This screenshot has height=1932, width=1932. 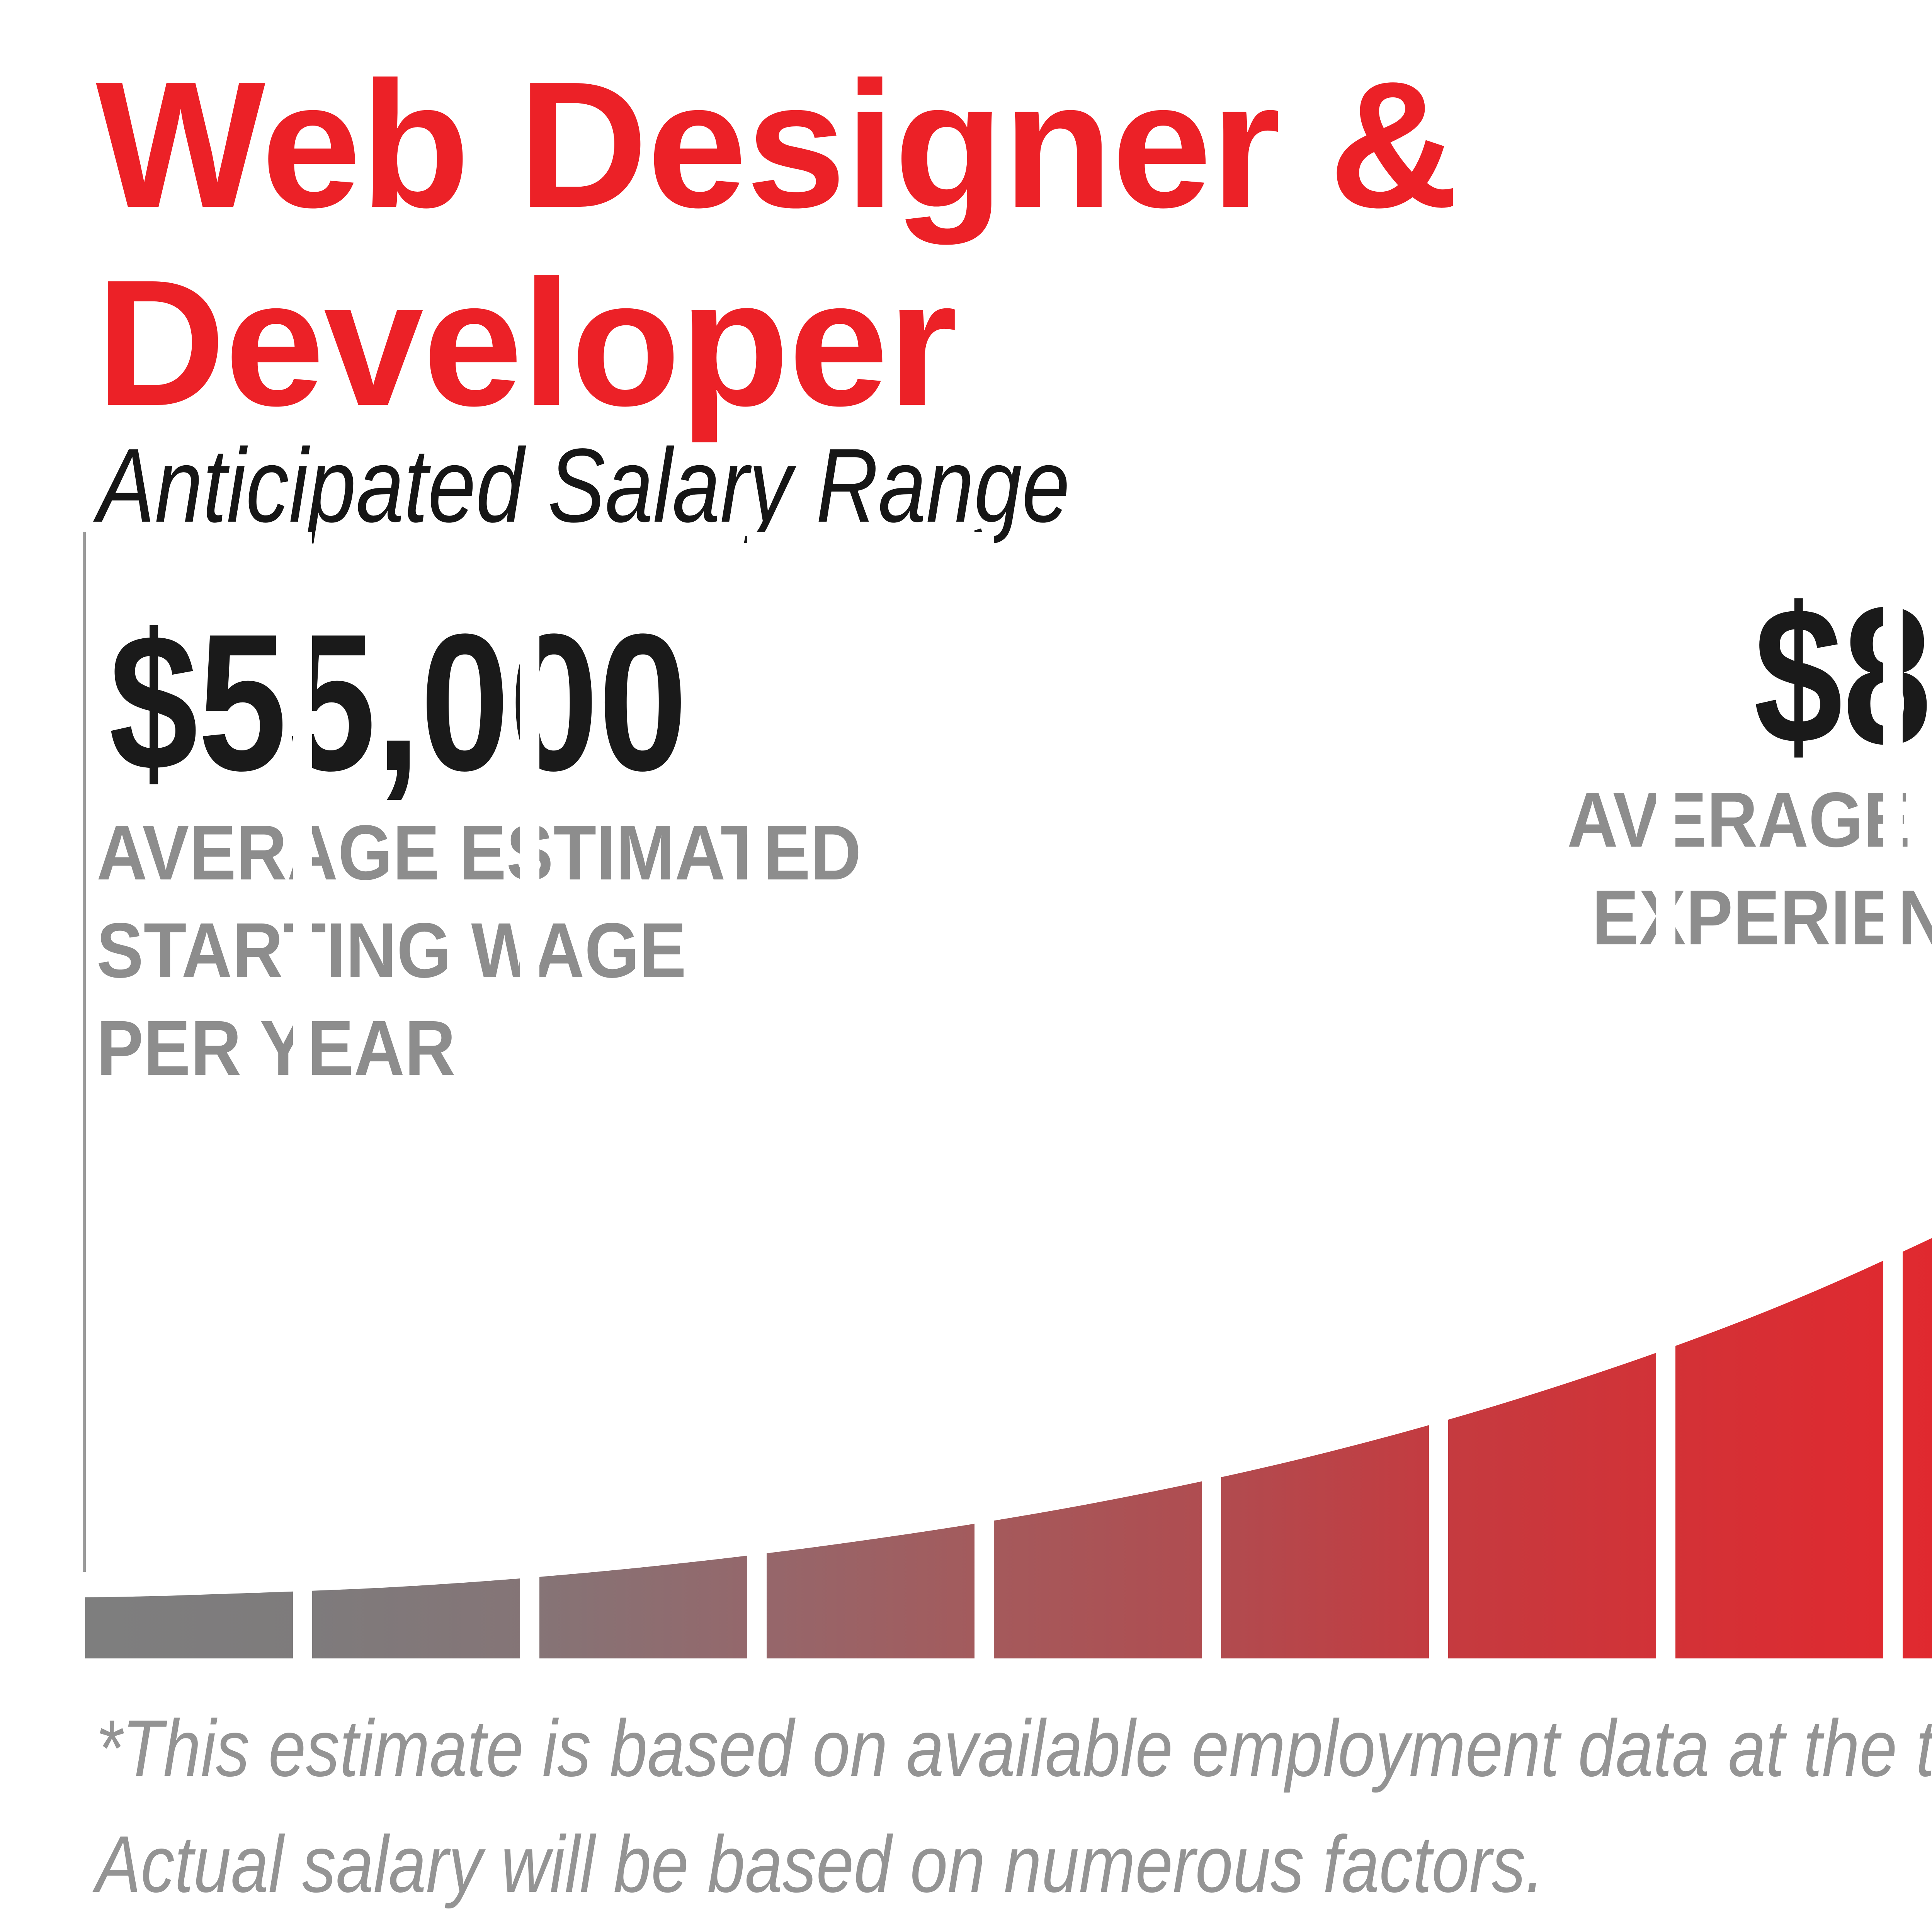 I want to click on starting-wage-label: AVERAGE ESTIMATED STARTING WAGE PER YEAR, so click(x=479, y=950).